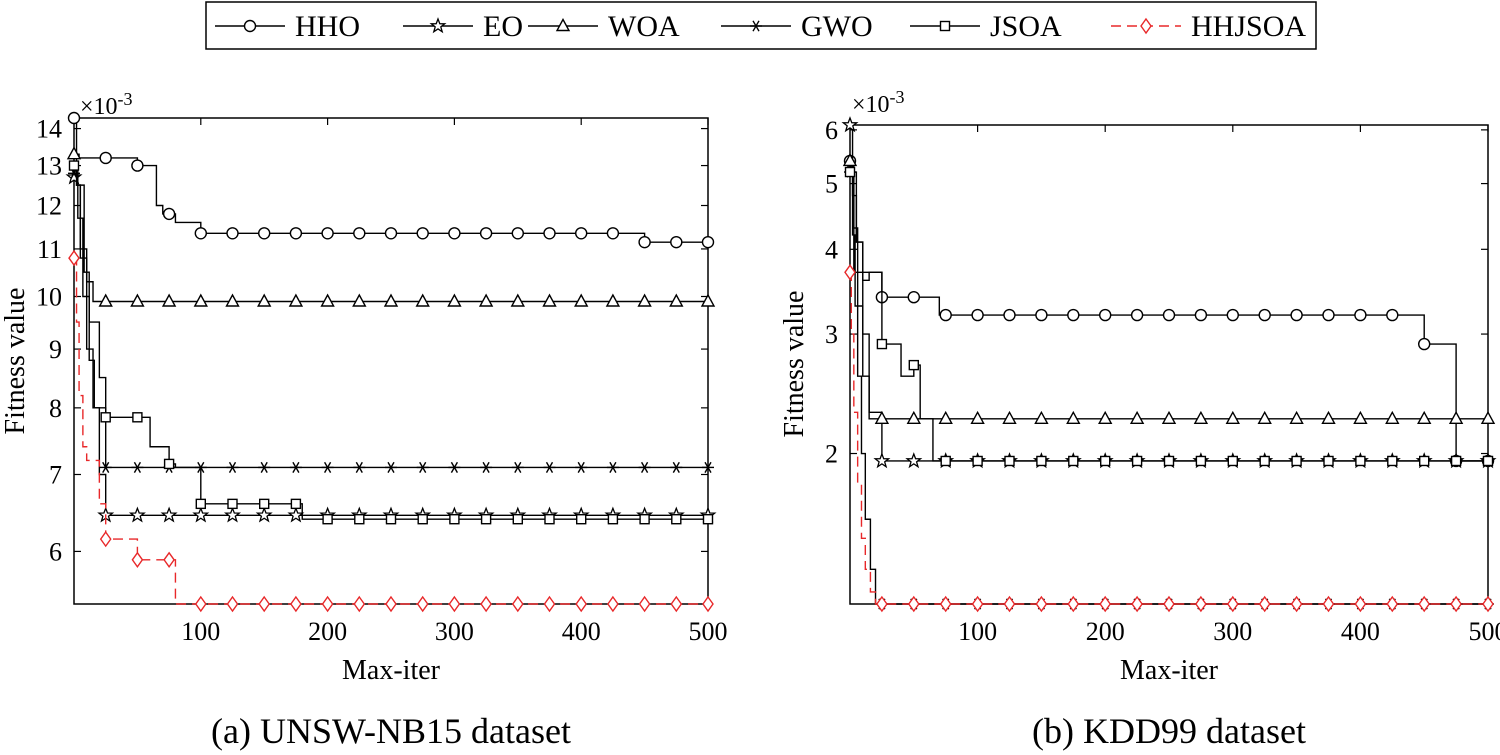  Describe the element at coordinates (49, 166) in the screenshot. I see `y-tick-label: 13` at that location.